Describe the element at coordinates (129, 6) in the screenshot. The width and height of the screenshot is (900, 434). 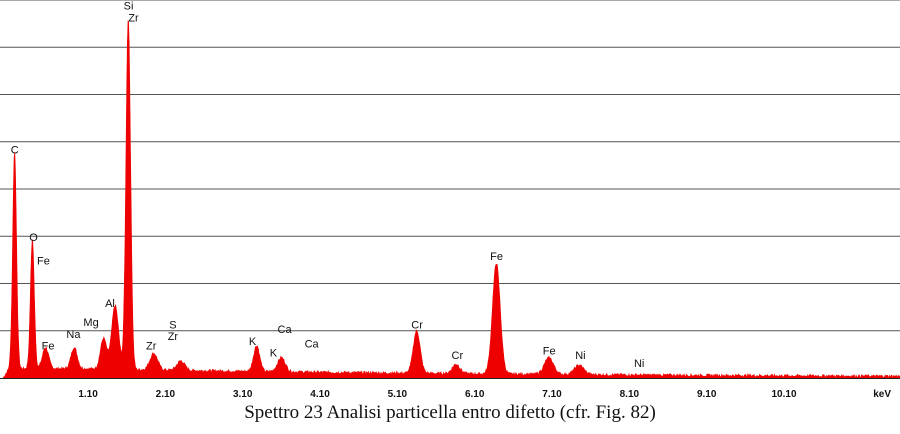
I see `peak-label: Si` at that location.